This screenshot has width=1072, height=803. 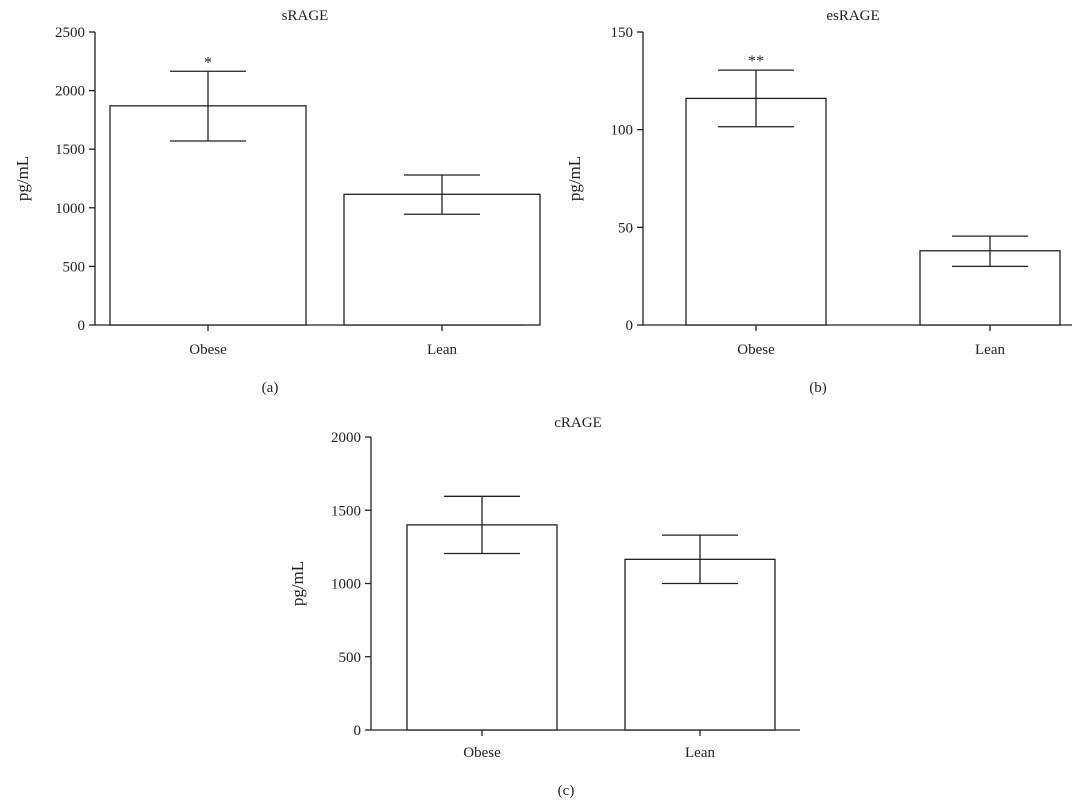 I want to click on panel-label-a: (a), so click(x=270, y=388).